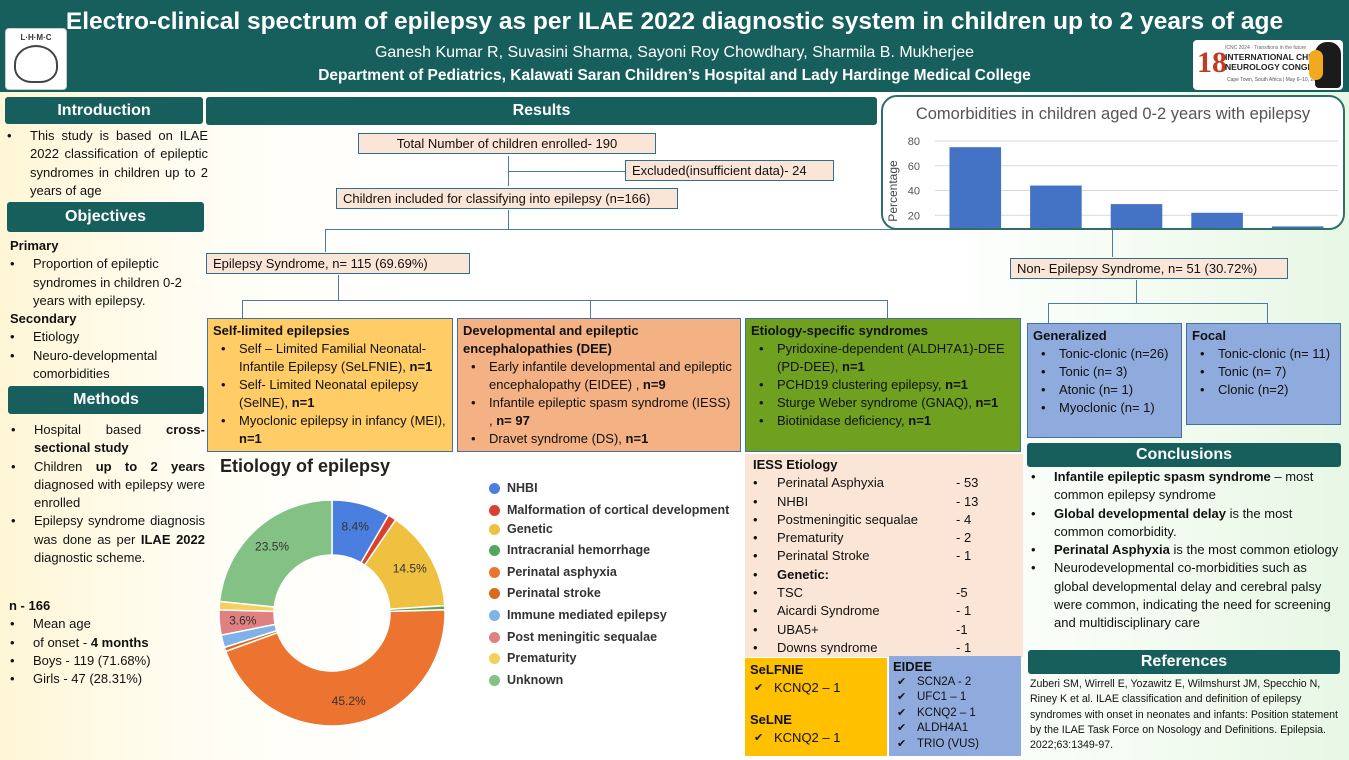 The height and width of the screenshot is (760, 1349). I want to click on legend-item: Malformation of cortical development, so click(612, 510).